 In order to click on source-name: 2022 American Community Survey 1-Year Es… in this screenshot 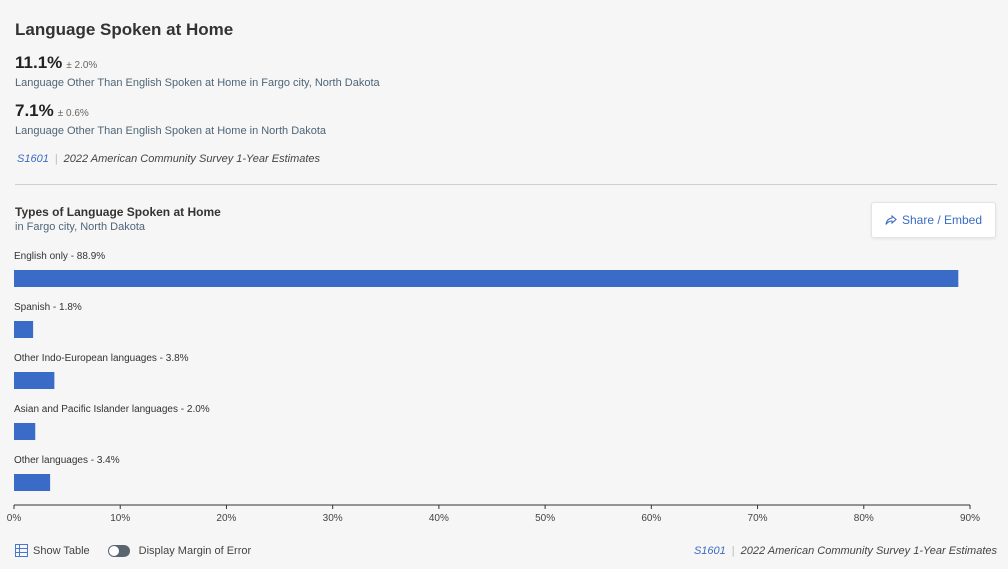, I will do `click(192, 159)`.